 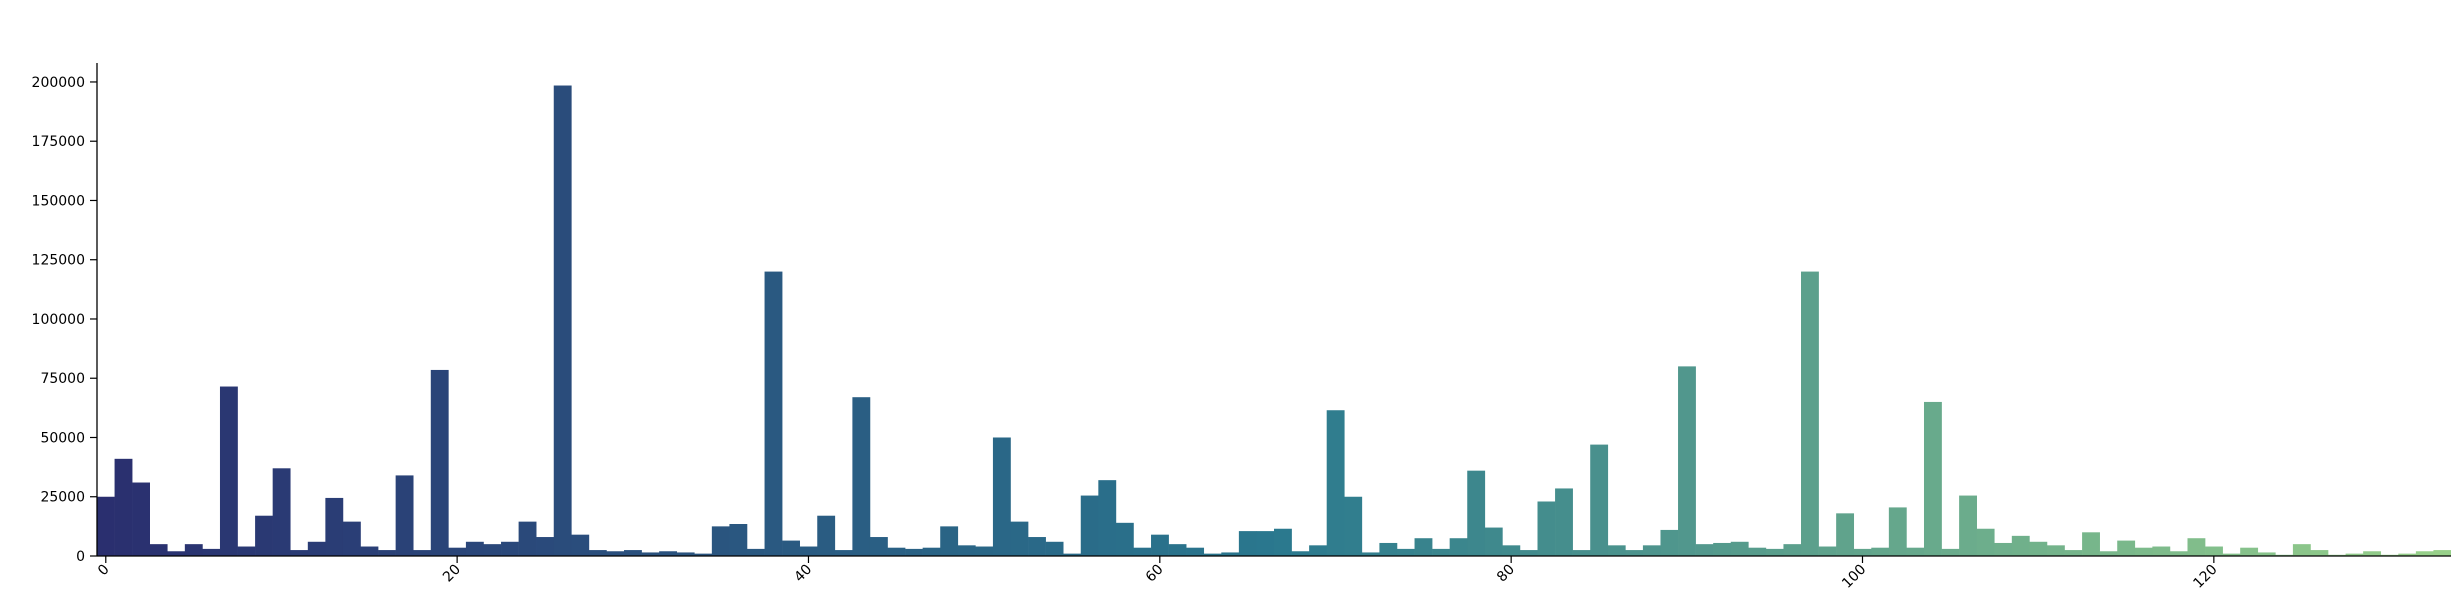 What do you see at coordinates (104, 571) in the screenshot?
I see `x-tick-label: 0` at bounding box center [104, 571].